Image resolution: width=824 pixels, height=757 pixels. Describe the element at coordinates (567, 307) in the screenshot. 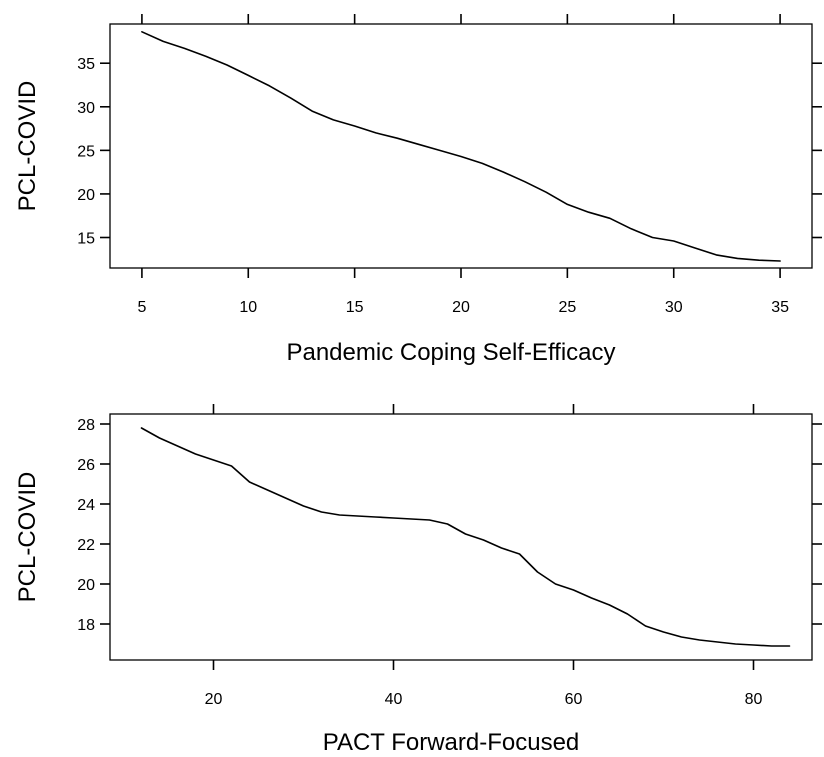

I see `x-tick-label: 25` at that location.